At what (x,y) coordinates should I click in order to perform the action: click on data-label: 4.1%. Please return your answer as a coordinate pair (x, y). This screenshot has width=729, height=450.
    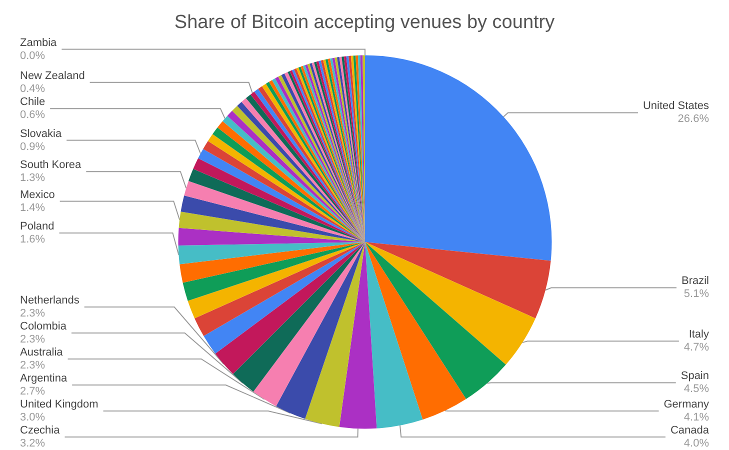
    Looking at the image, I should click on (697, 418).